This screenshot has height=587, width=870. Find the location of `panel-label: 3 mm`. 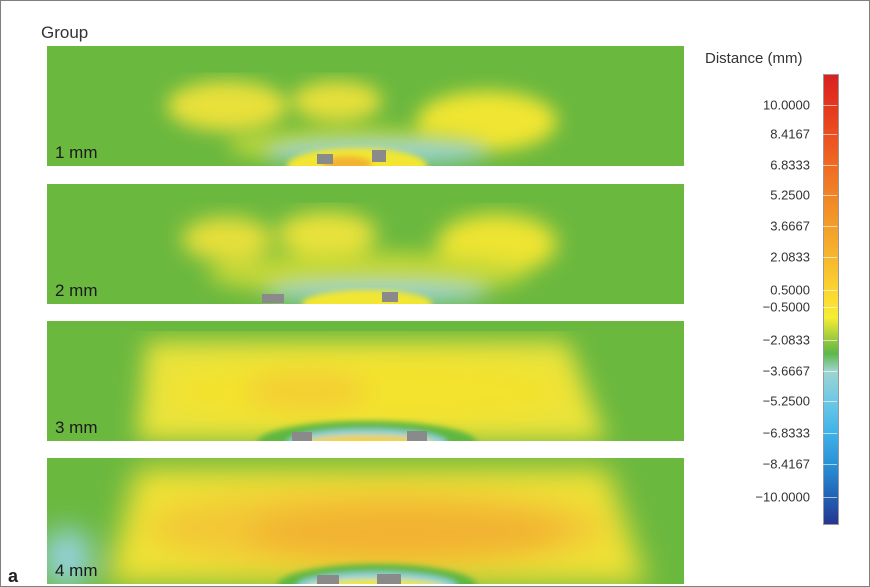

panel-label: 3 mm is located at coordinates (76, 427).